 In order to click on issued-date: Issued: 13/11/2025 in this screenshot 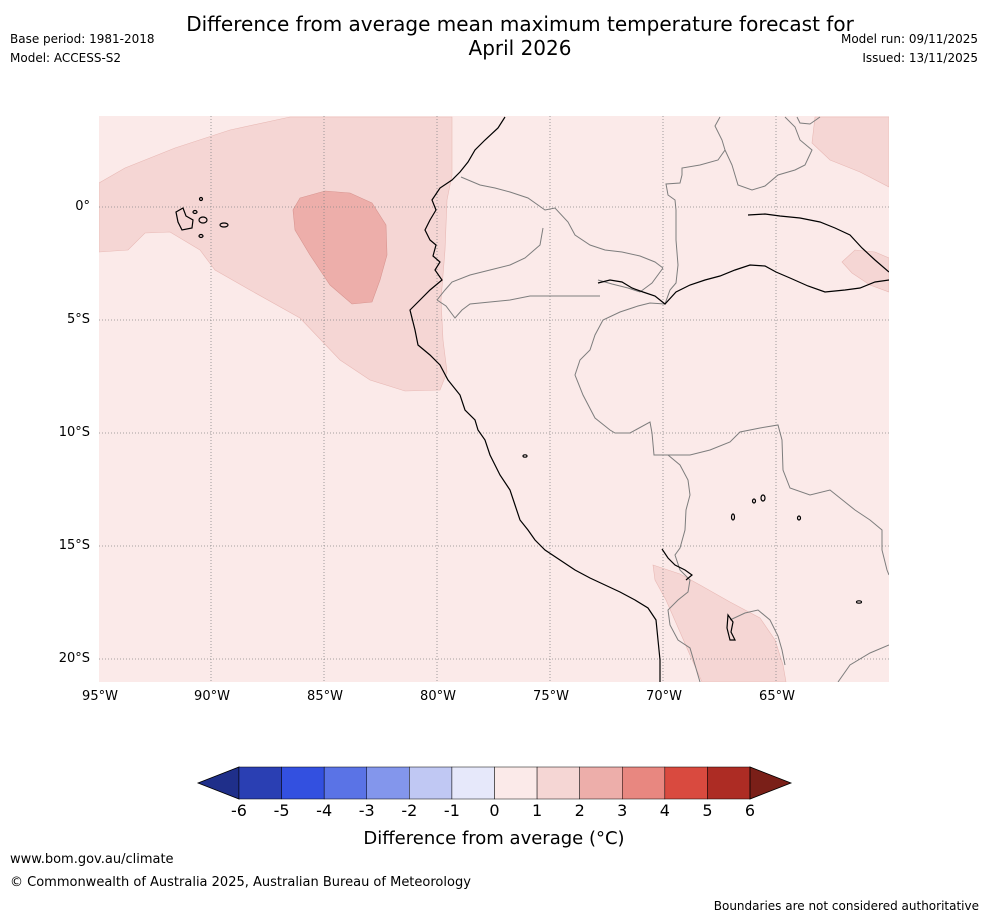, I will do `click(920, 58)`.